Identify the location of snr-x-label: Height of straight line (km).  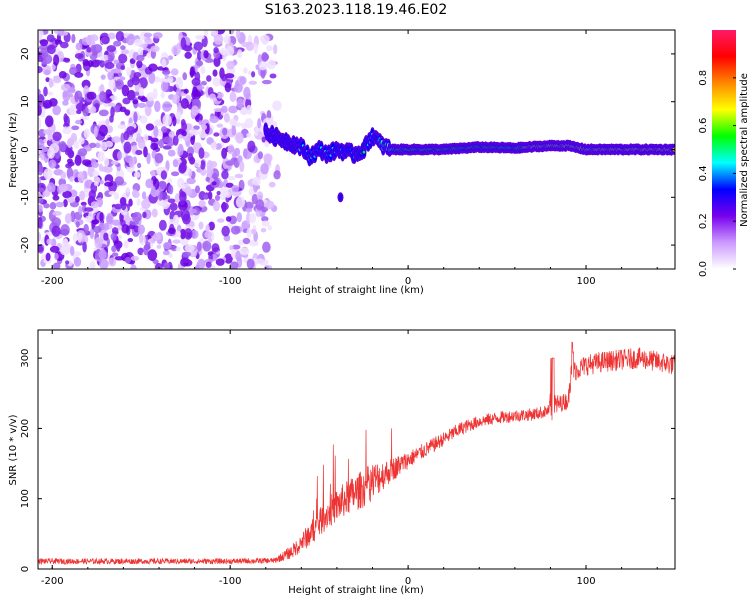
(356, 590).